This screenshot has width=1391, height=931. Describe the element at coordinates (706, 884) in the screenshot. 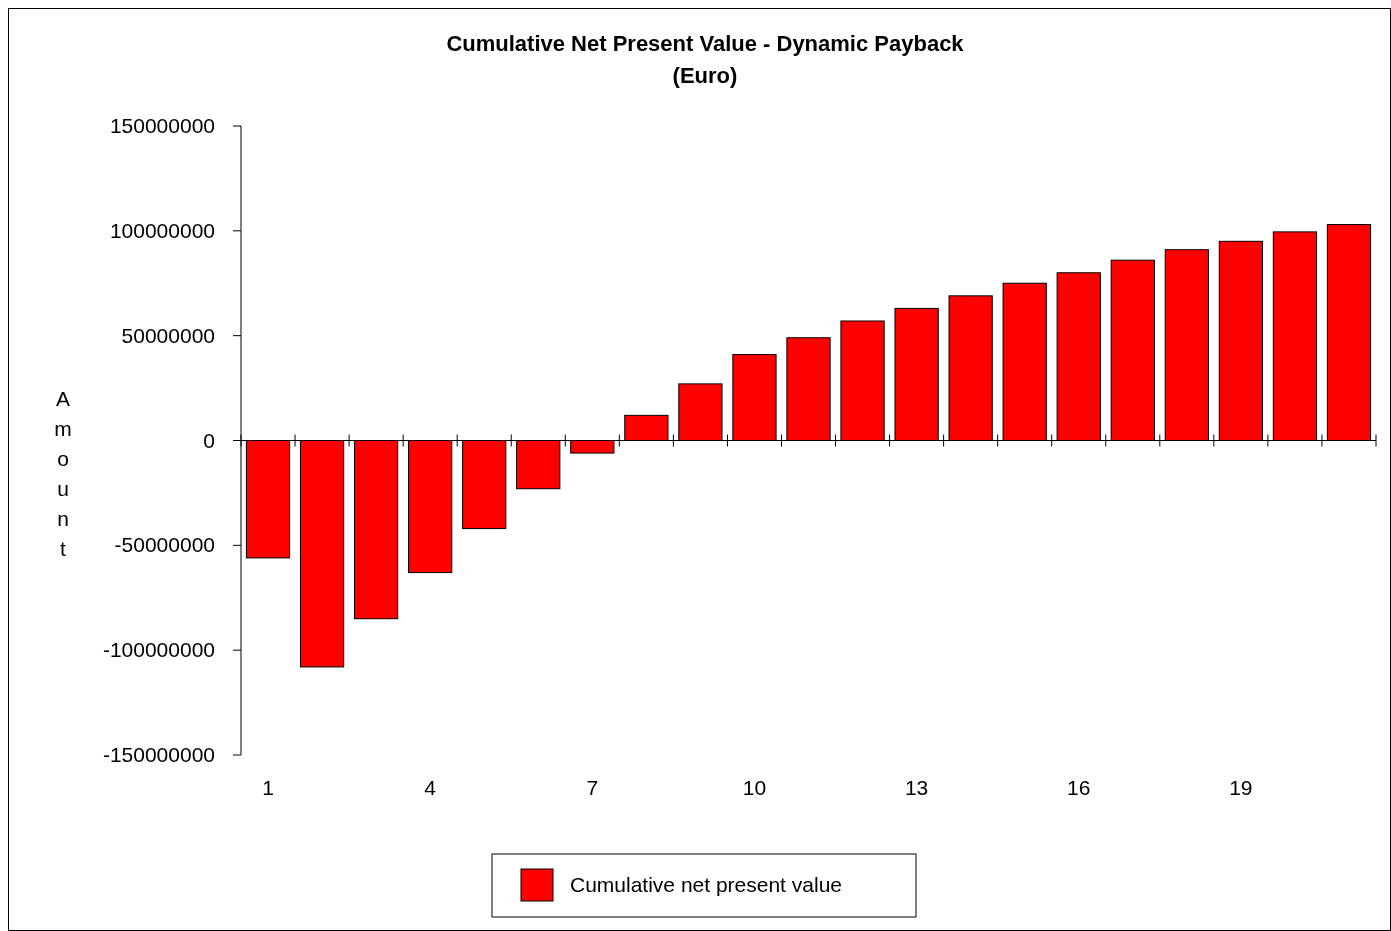

I see `legend-label: Cumulative net present value` at that location.